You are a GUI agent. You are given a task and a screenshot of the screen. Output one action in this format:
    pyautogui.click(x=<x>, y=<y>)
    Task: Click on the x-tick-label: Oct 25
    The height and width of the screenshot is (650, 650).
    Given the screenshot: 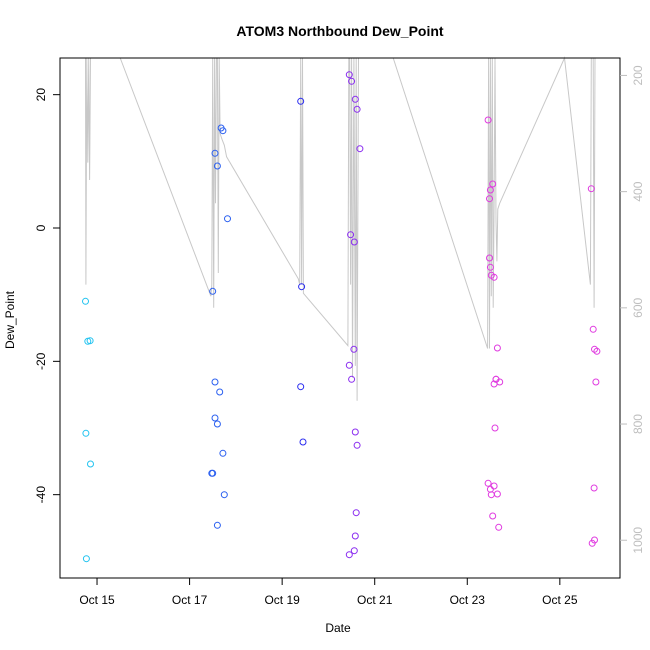 What is the action you would take?
    pyautogui.click(x=560, y=600)
    